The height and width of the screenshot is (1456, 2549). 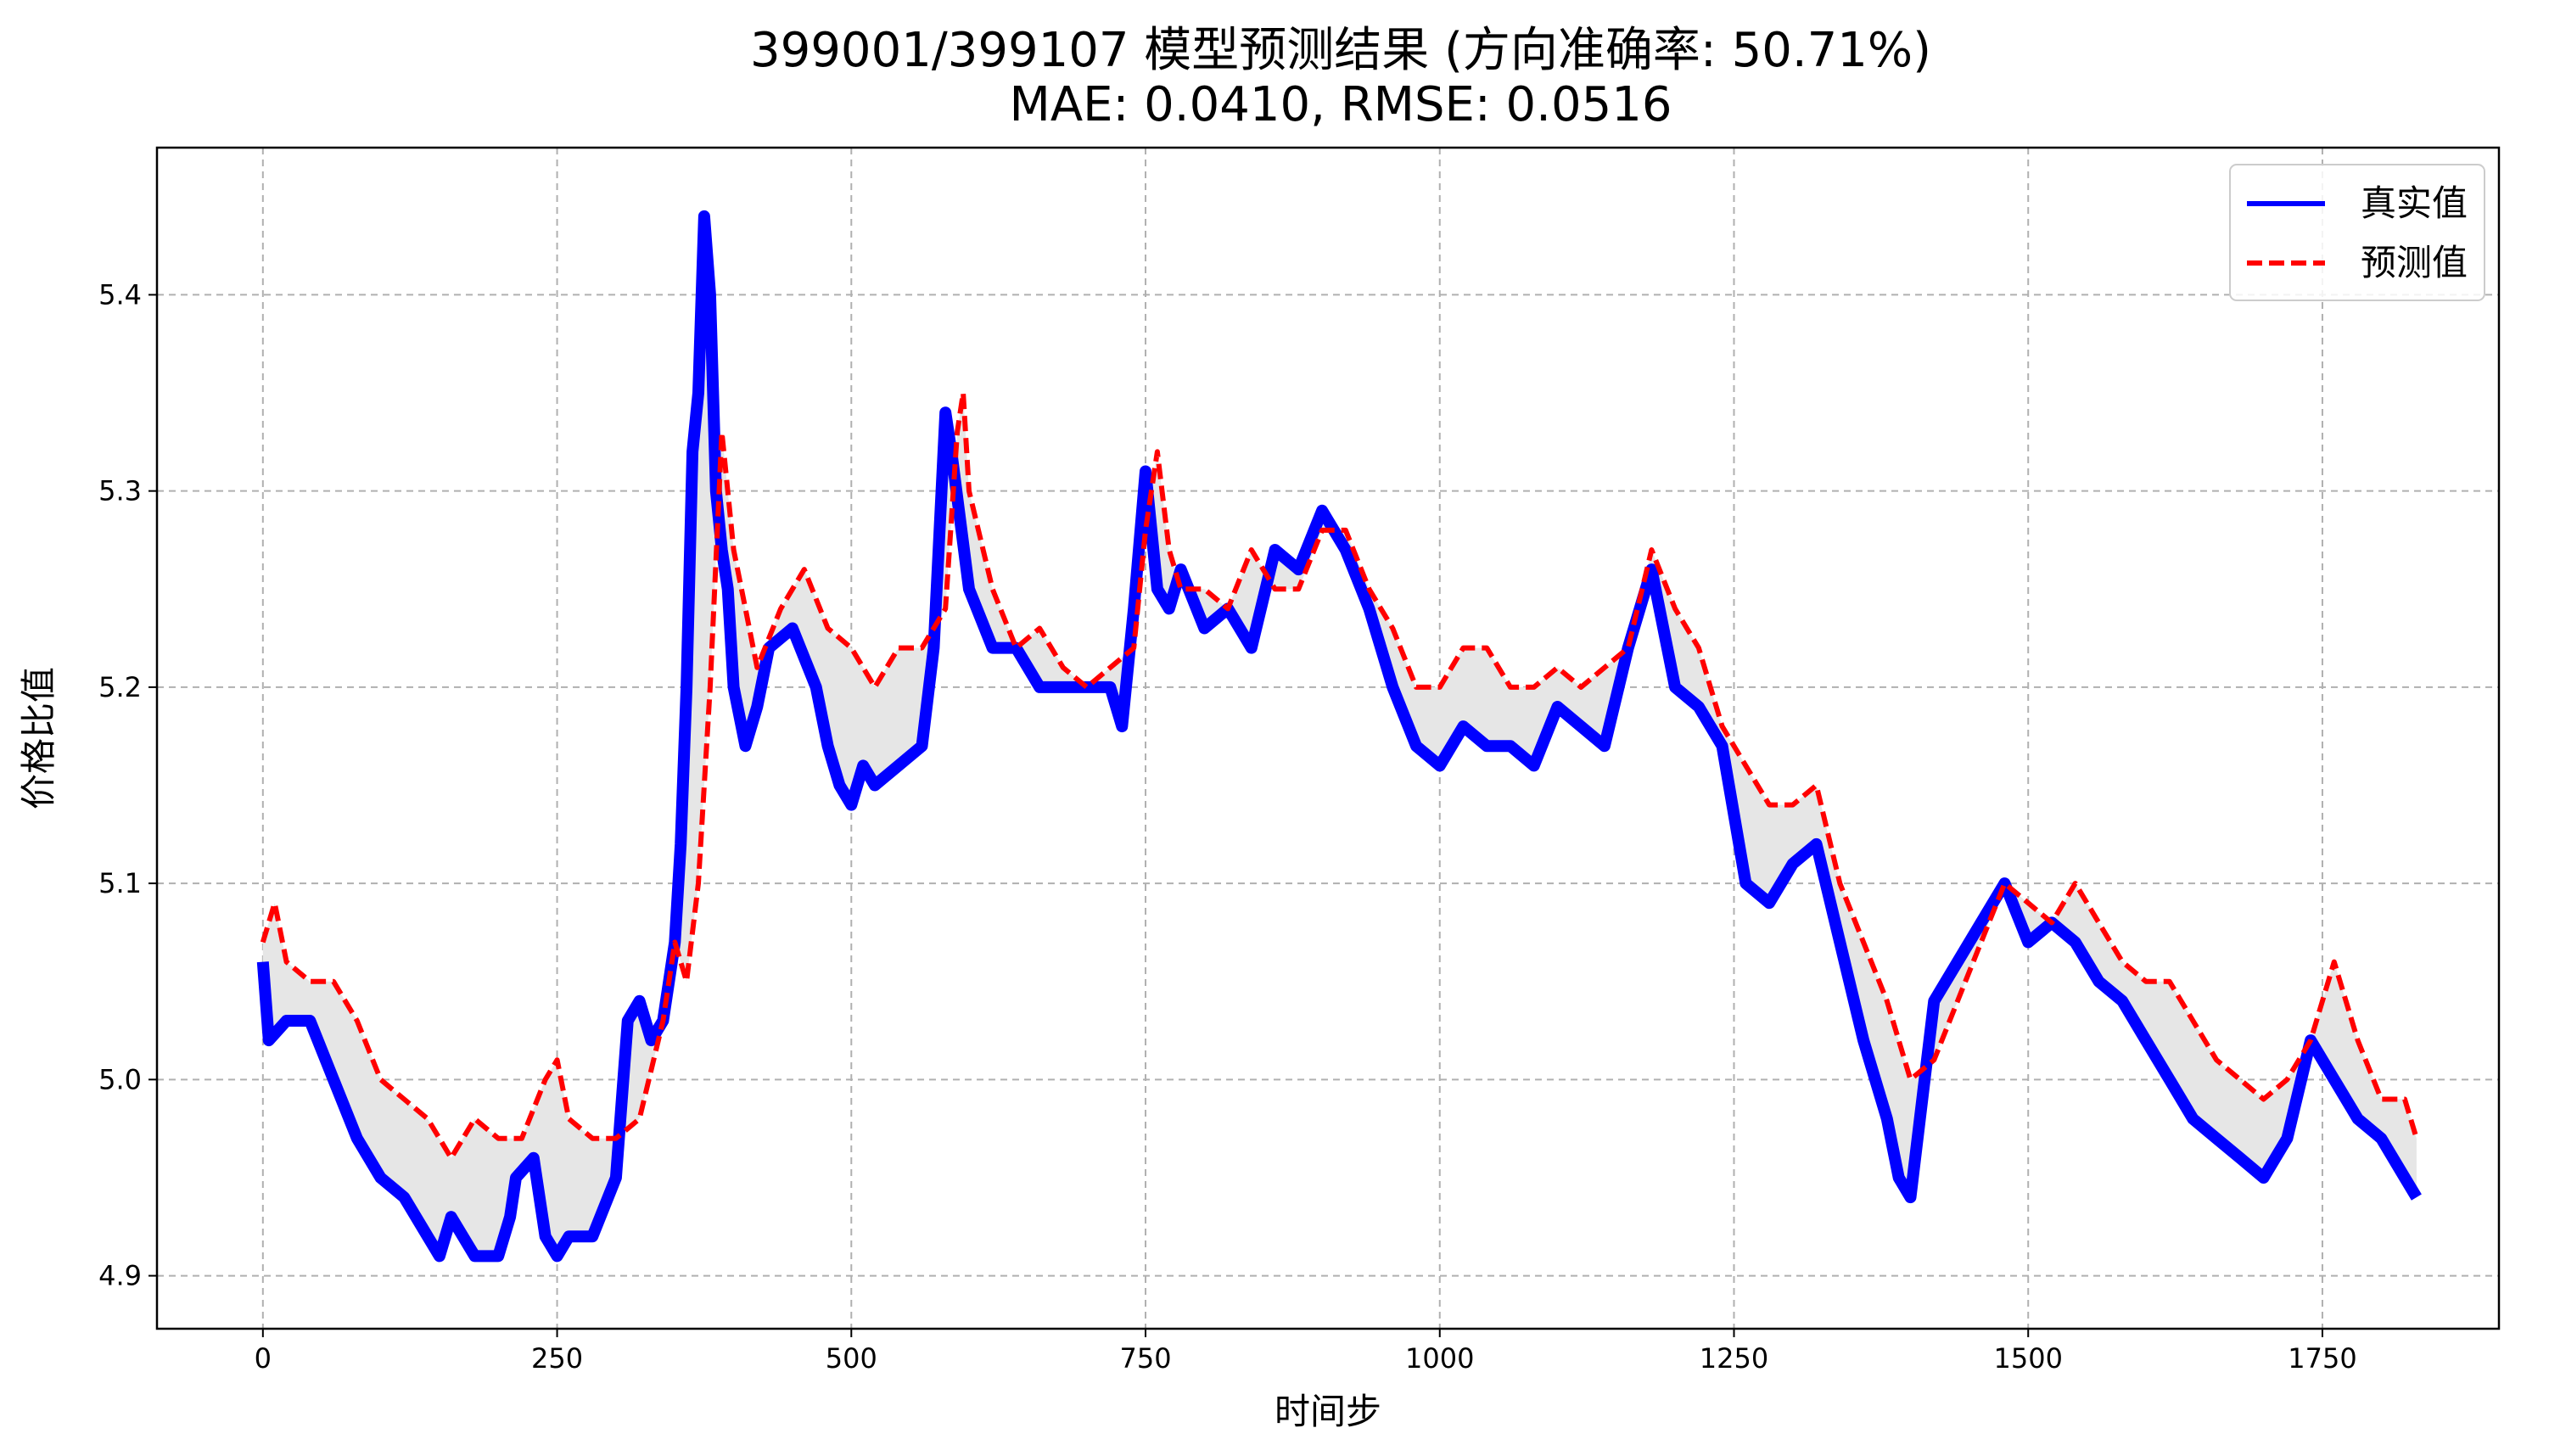 I want to click on x-tick-label-5: 1250, so click(x=1734, y=1358).